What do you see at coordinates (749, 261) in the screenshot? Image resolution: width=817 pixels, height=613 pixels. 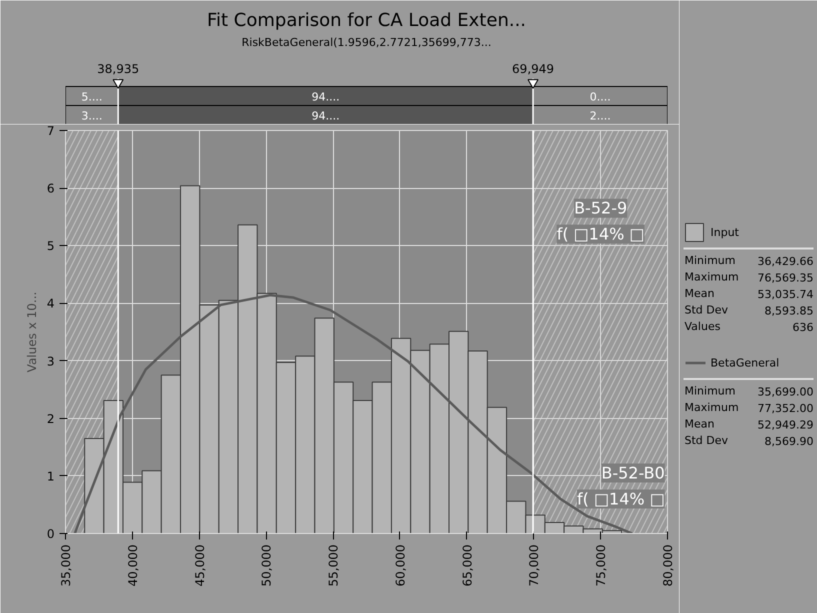 I see `text: Minimum 36,429.66` at bounding box center [749, 261].